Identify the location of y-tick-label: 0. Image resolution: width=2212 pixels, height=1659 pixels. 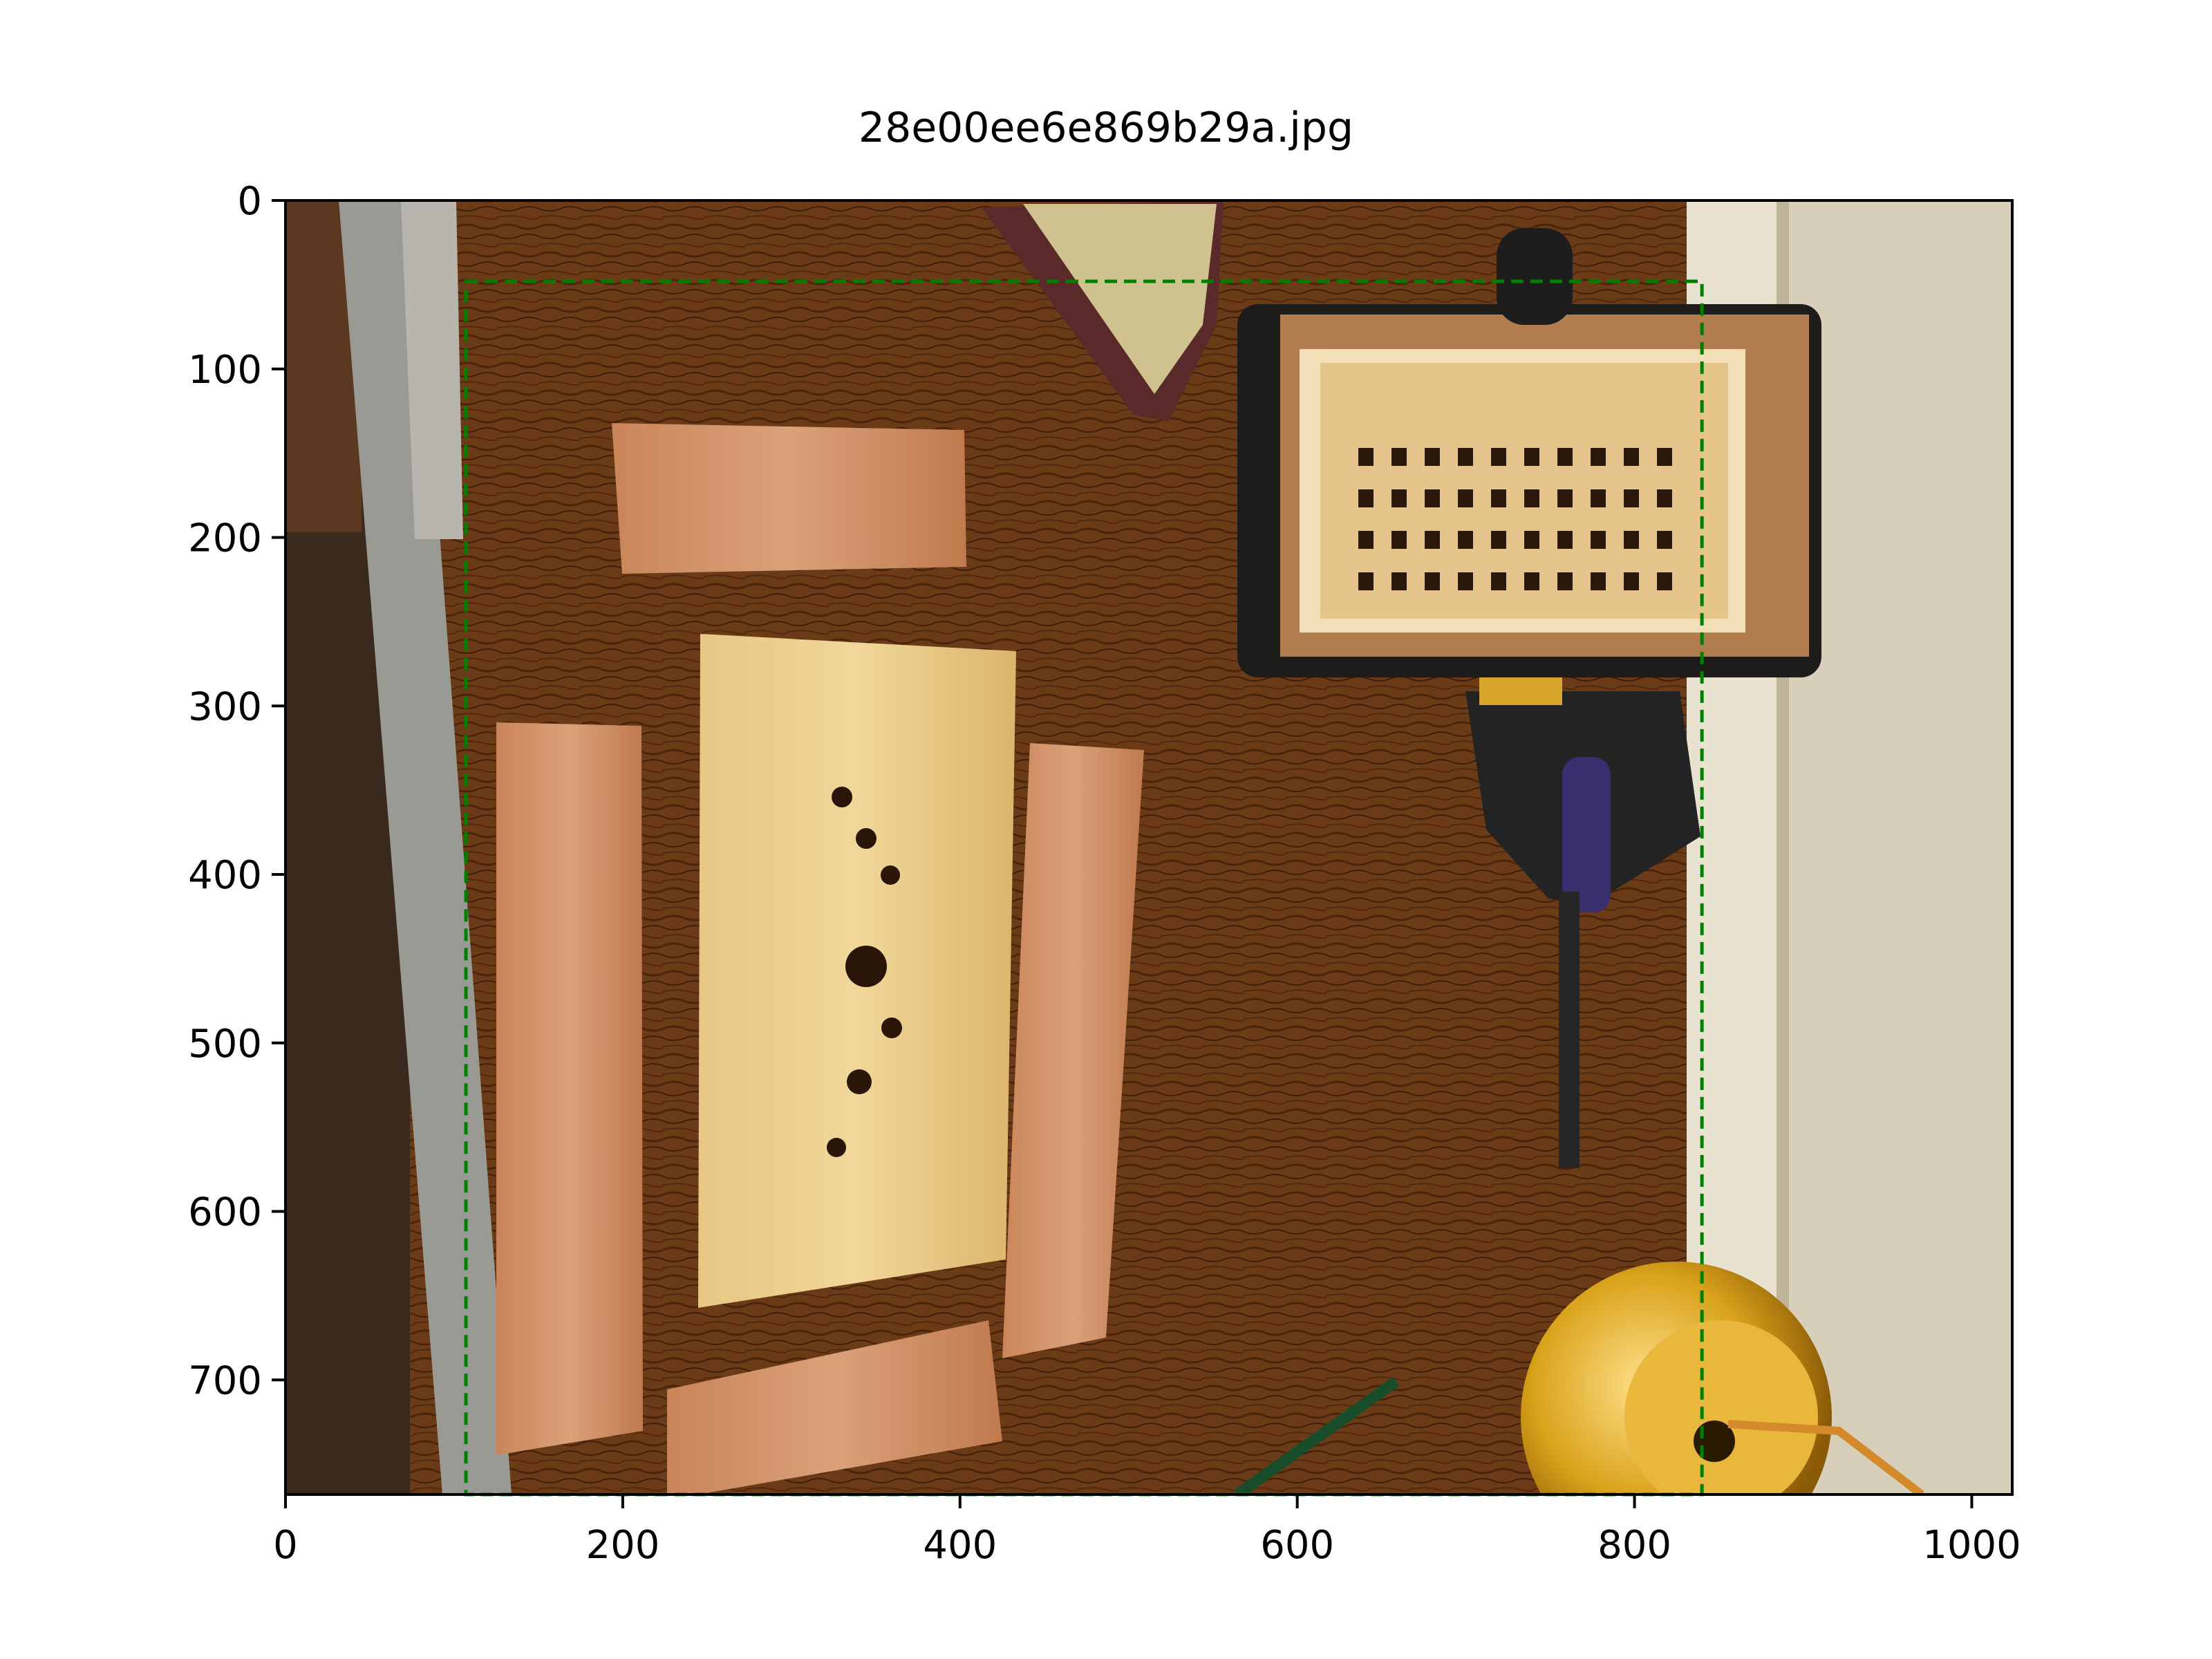
(249, 201).